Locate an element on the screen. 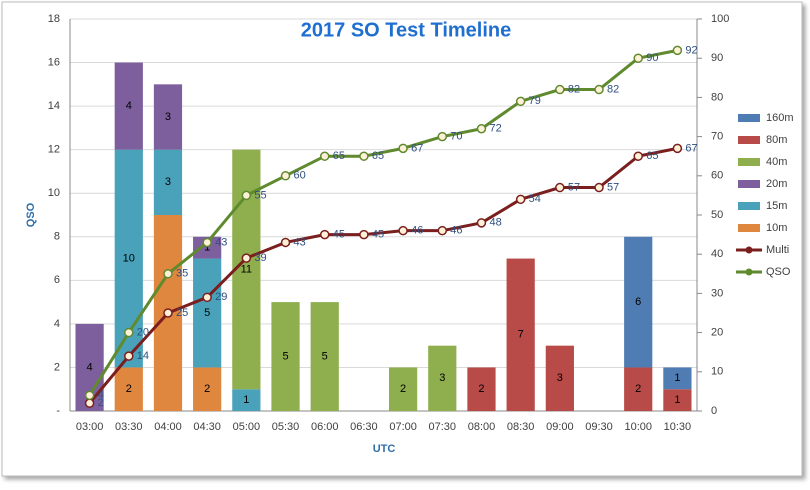  point-label: 39 is located at coordinates (260, 258).